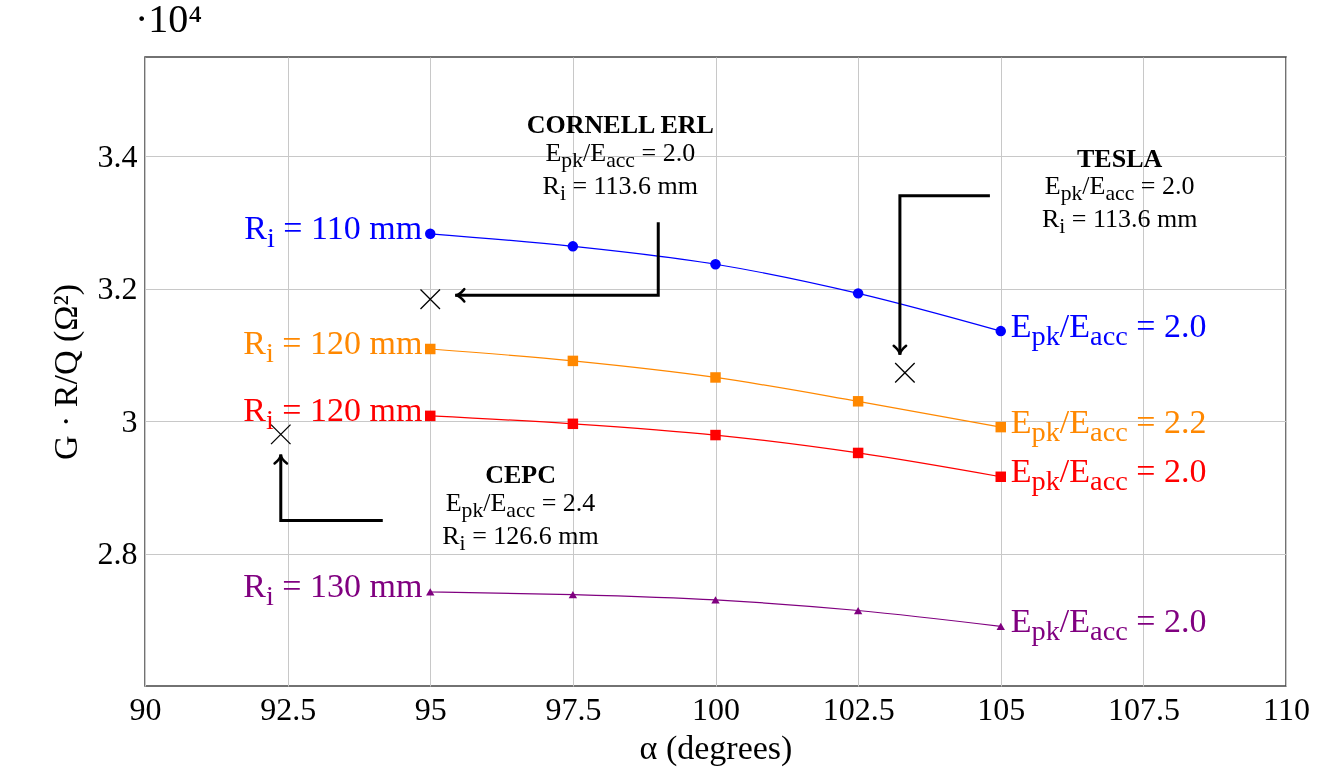 The image size is (1339, 782). I want to click on series-label: R$_{i}$ = 110 mm, so click(333, 231).